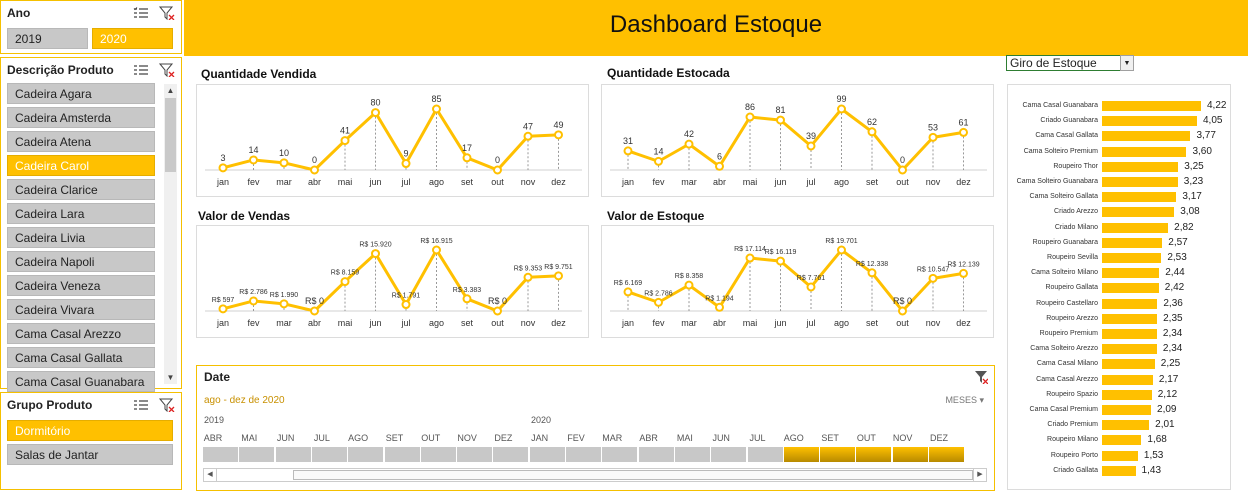 This screenshot has height=497, width=1248. Describe the element at coordinates (750, 107) in the screenshot. I see `data-label: 86` at that location.